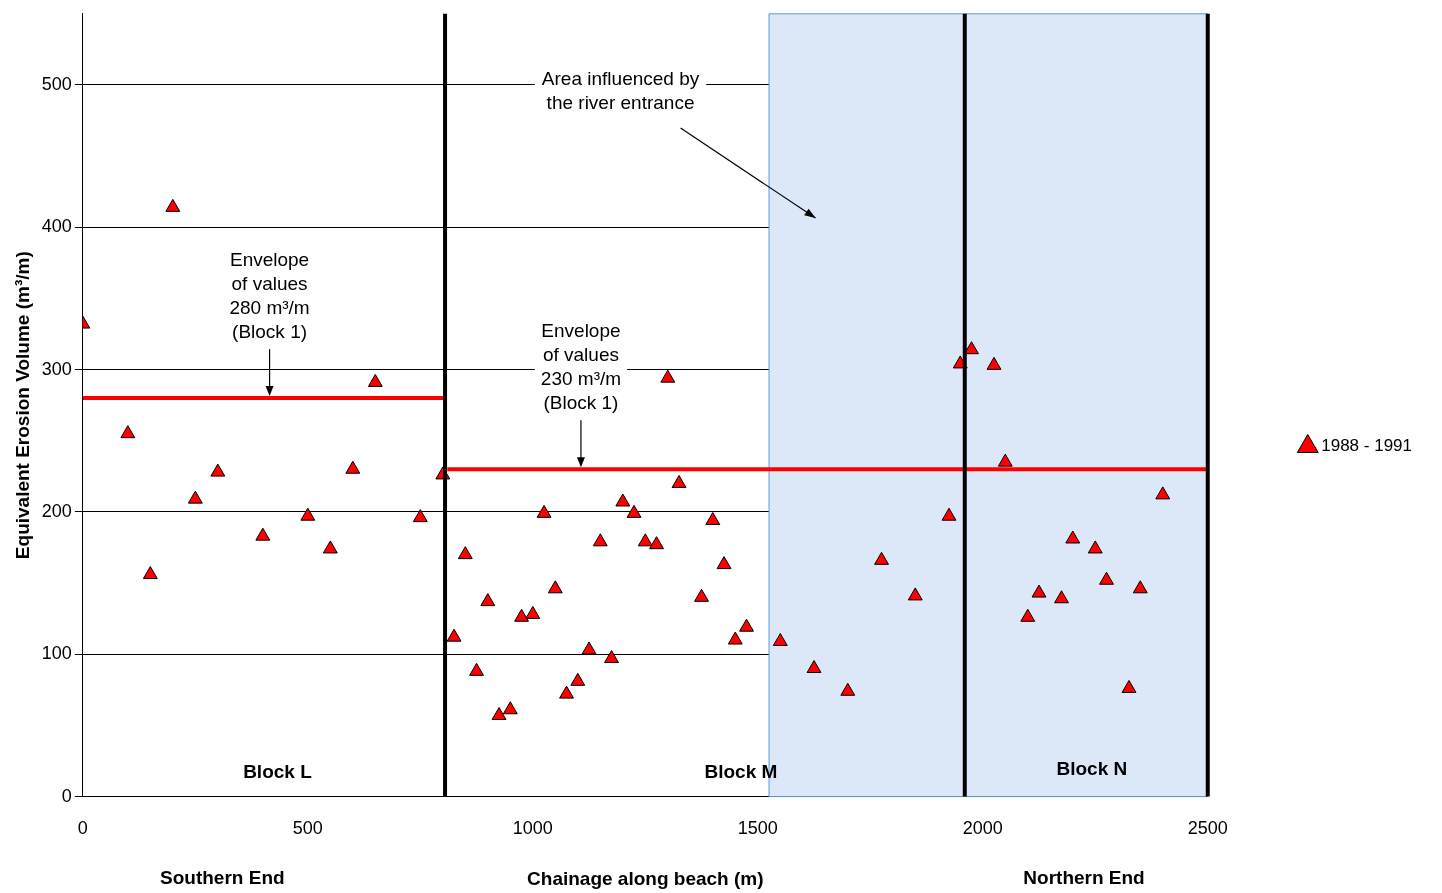 This screenshot has height=893, width=1442. I want to click on annotation: Block M, so click(741, 772).